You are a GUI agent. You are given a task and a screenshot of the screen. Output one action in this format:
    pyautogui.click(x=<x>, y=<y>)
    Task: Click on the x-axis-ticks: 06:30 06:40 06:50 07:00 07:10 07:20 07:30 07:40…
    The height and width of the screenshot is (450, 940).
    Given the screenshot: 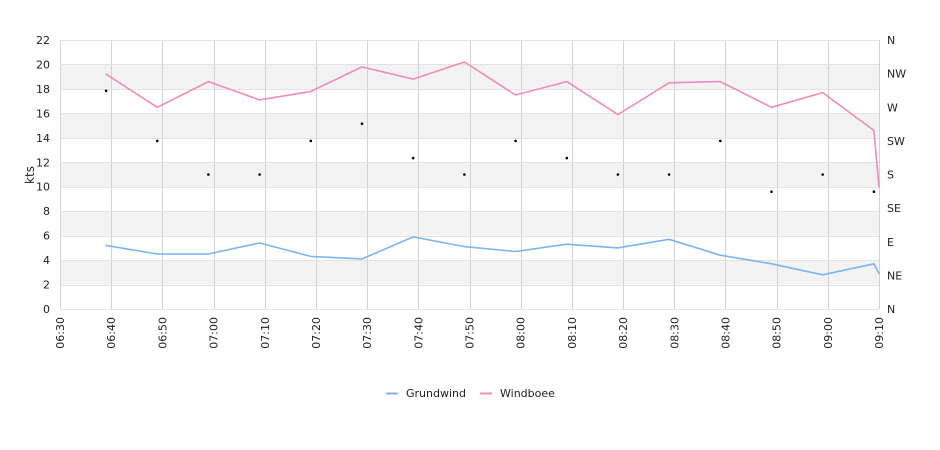 What is the action you would take?
    pyautogui.click(x=470, y=333)
    